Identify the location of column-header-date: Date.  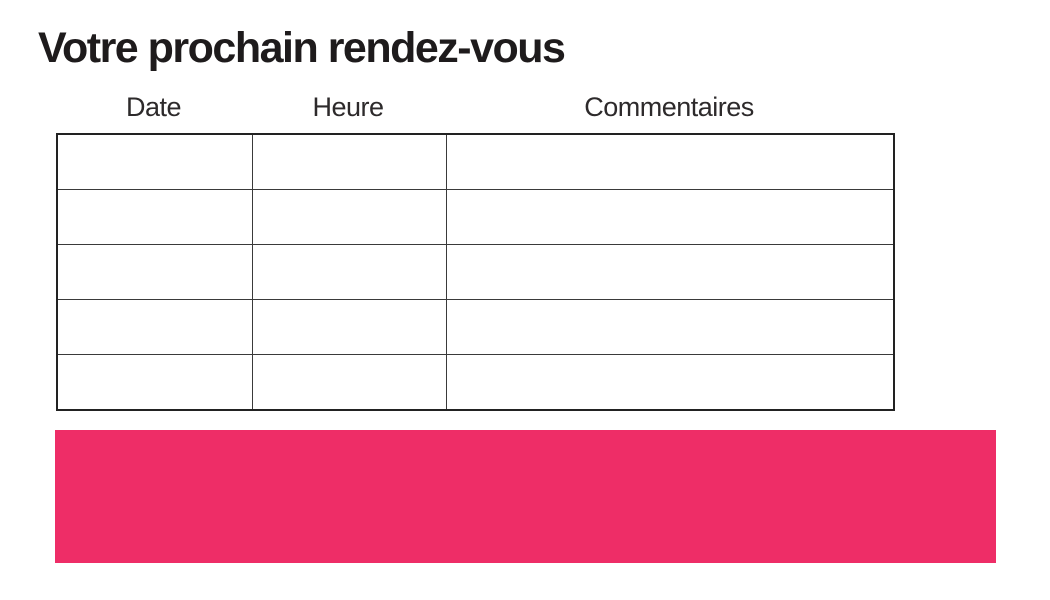
(153, 107).